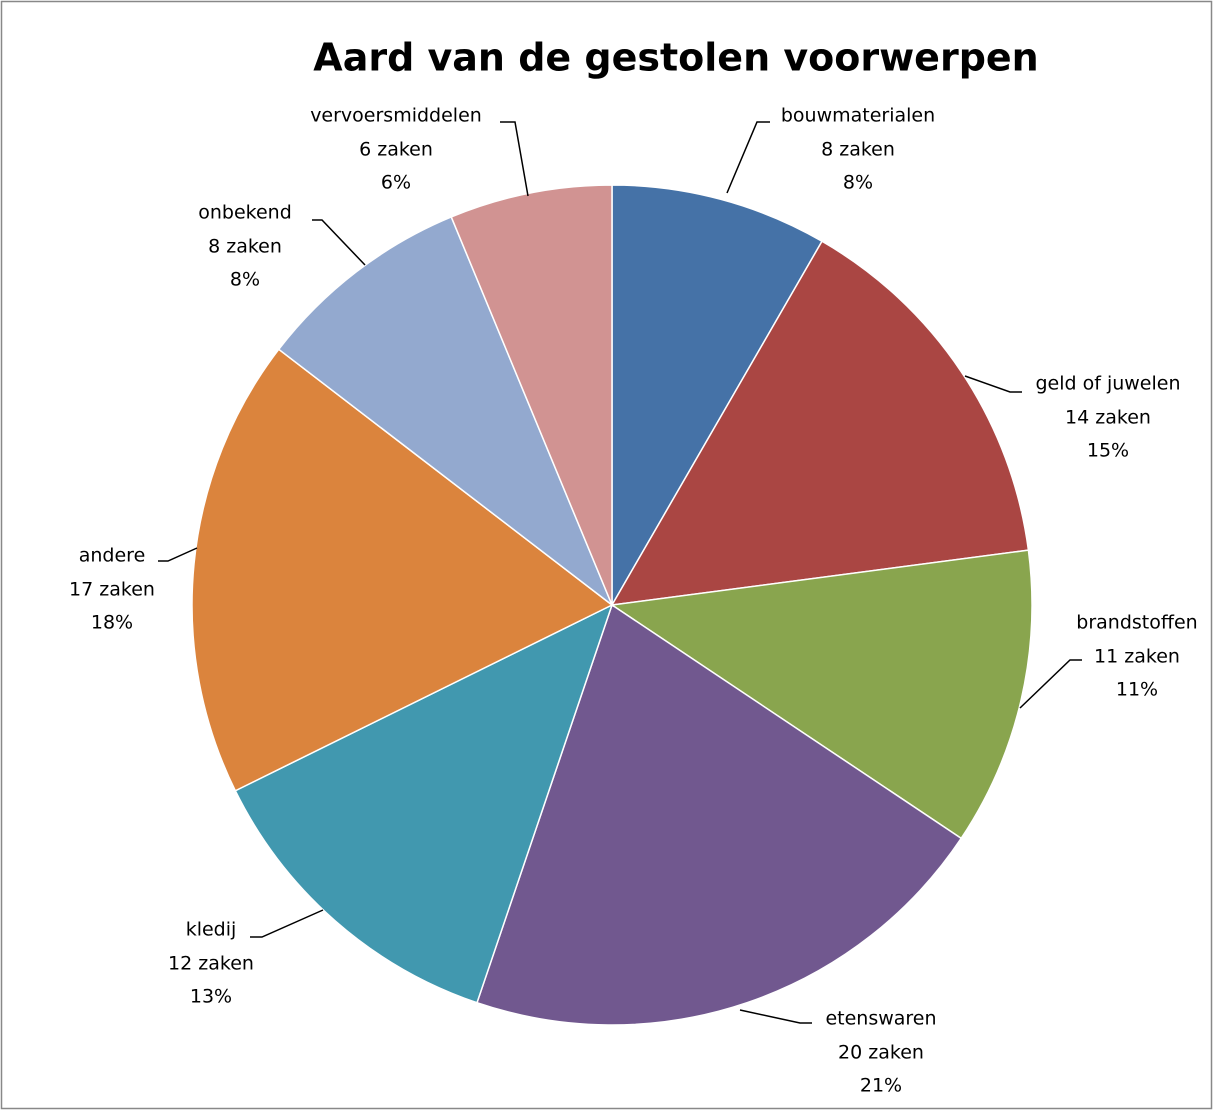 The image size is (1214, 1111). What do you see at coordinates (396, 116) in the screenshot?
I see `slice-label: vervoersmiddelen` at bounding box center [396, 116].